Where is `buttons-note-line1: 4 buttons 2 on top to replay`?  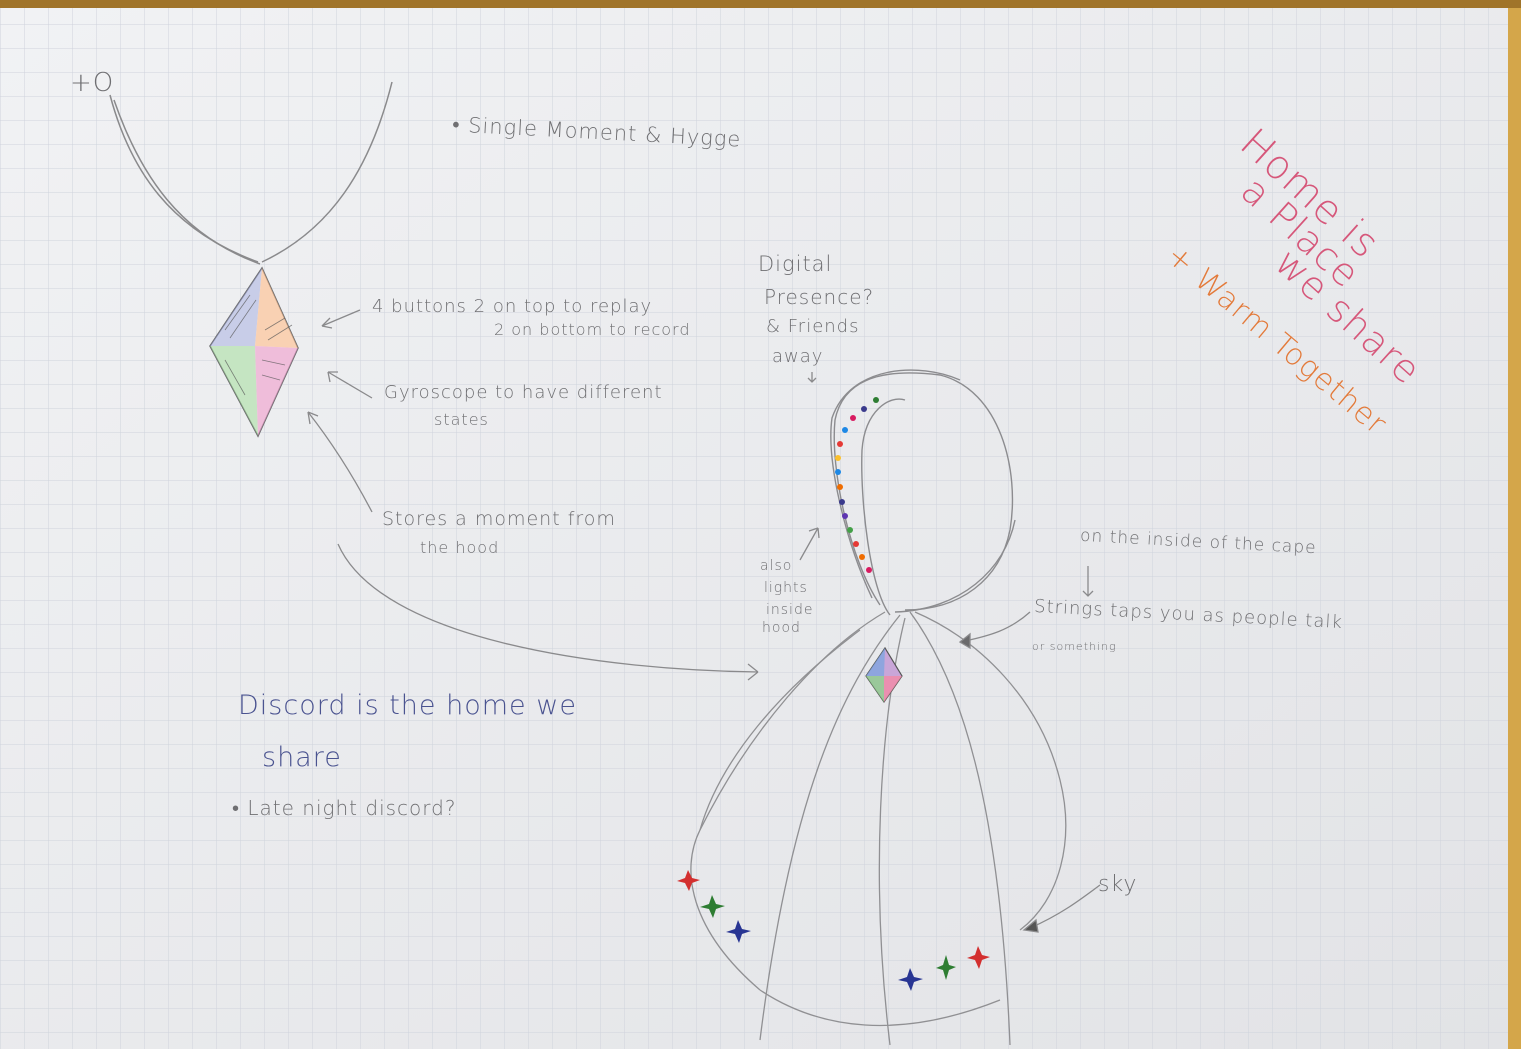 buttons-note-line1: 4 buttons 2 on top to replay is located at coordinates (512, 306).